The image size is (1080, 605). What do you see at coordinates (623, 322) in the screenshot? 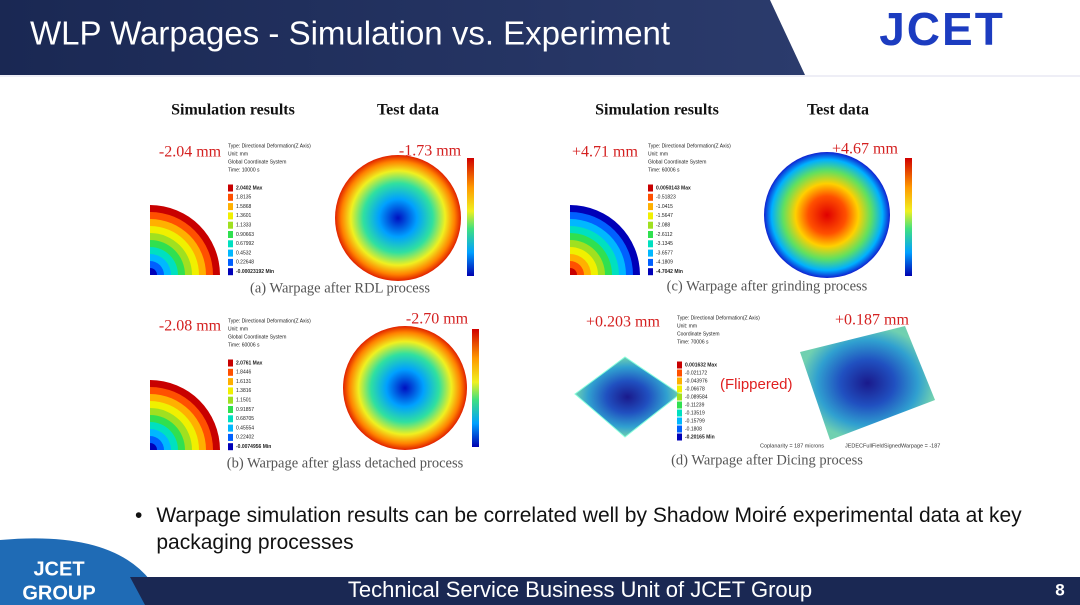
I see `sim-value: +0.203 mm` at bounding box center [623, 322].